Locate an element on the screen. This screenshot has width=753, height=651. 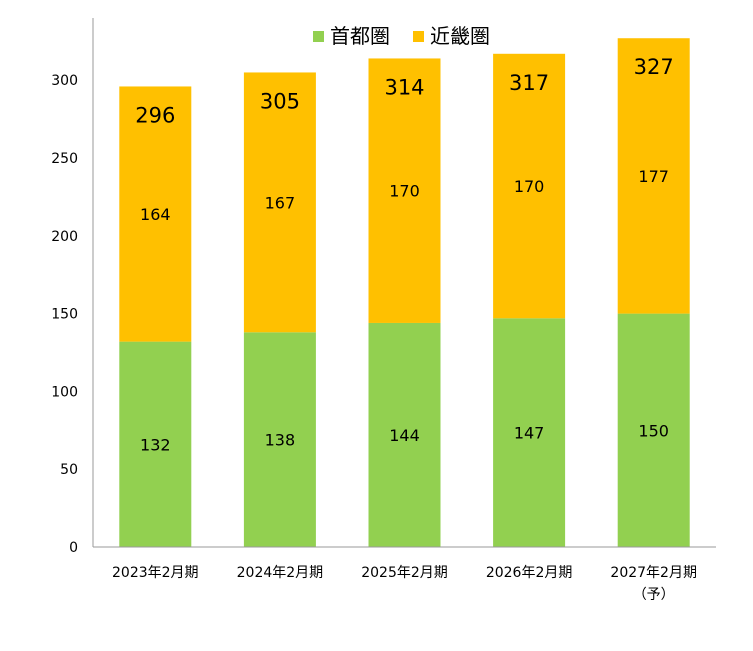
data-label: 167 is located at coordinates (280, 202).